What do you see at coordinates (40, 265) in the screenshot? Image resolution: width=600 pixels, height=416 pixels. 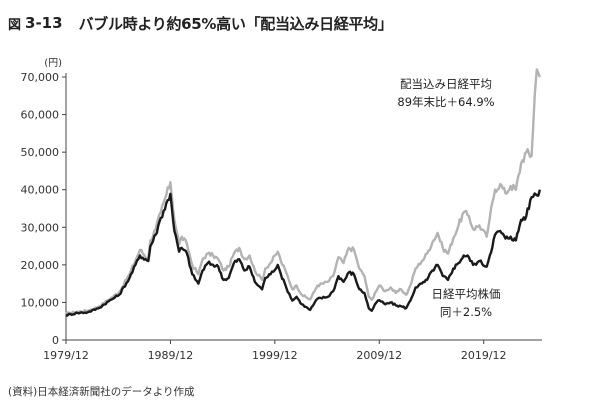 I see `y-tick-label: 20,000` at bounding box center [40, 265].